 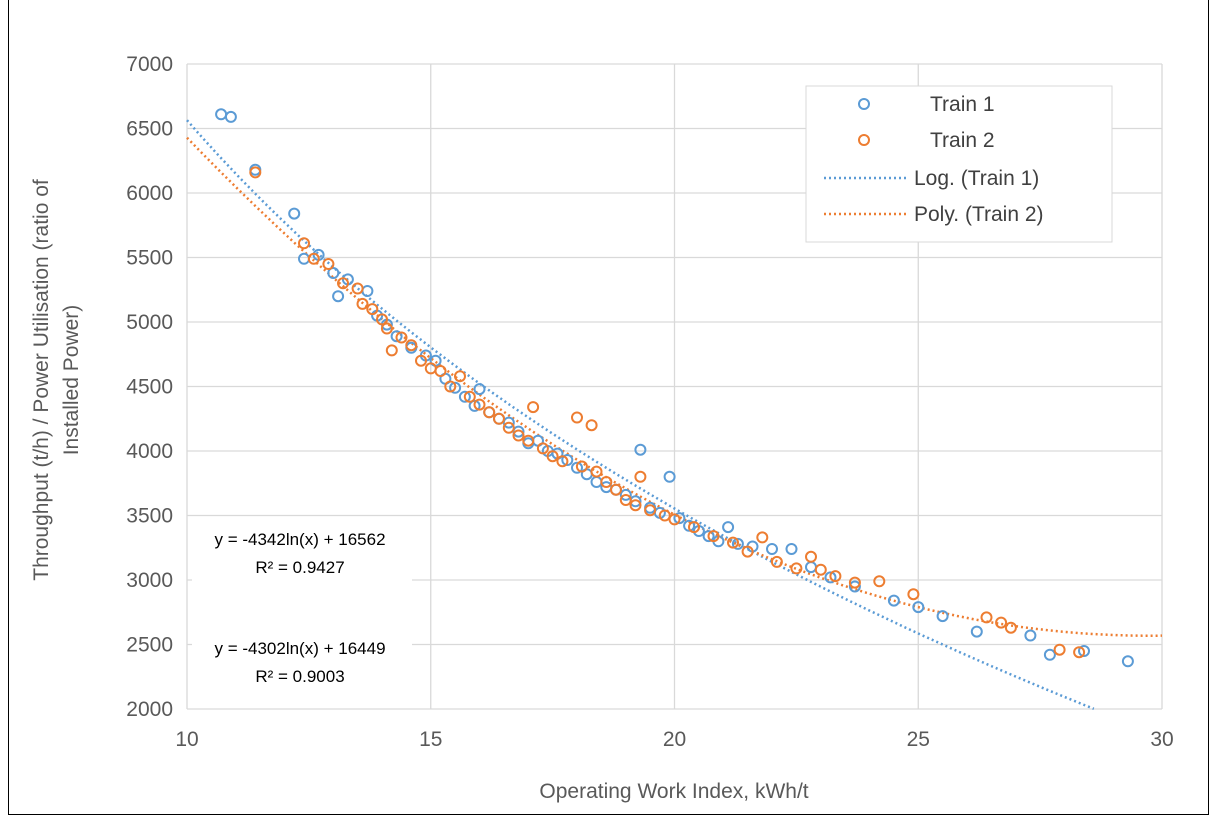 I want to click on legend-label-train-2: Train 2, so click(x=962, y=140).